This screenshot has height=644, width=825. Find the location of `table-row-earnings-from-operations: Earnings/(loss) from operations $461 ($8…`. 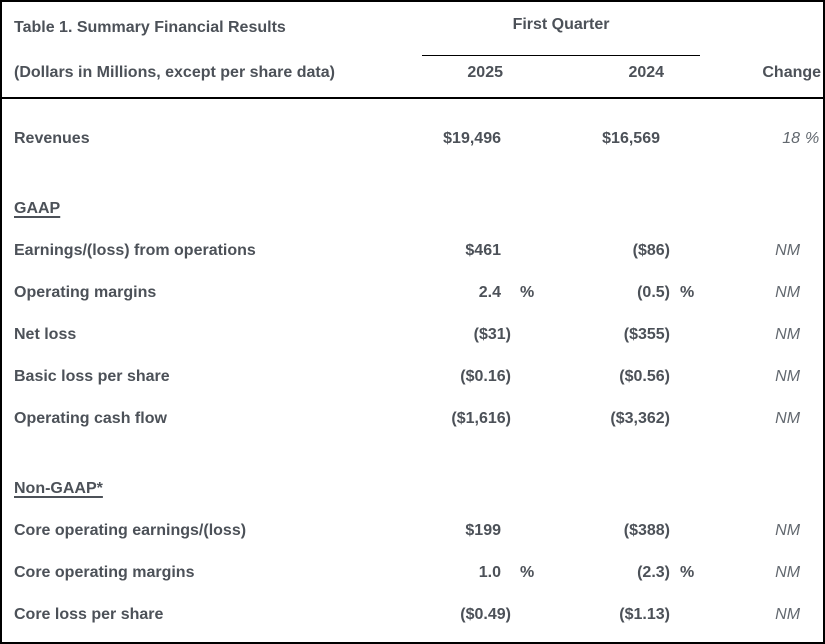

table-row-earnings-from-operations: Earnings/(loss) from operations $461 ($8… is located at coordinates (412, 251).